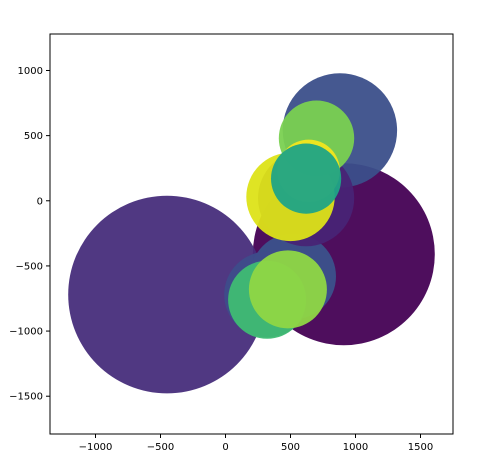  What do you see at coordinates (355, 447) in the screenshot?
I see `x-tick-label: 1000` at bounding box center [355, 447].